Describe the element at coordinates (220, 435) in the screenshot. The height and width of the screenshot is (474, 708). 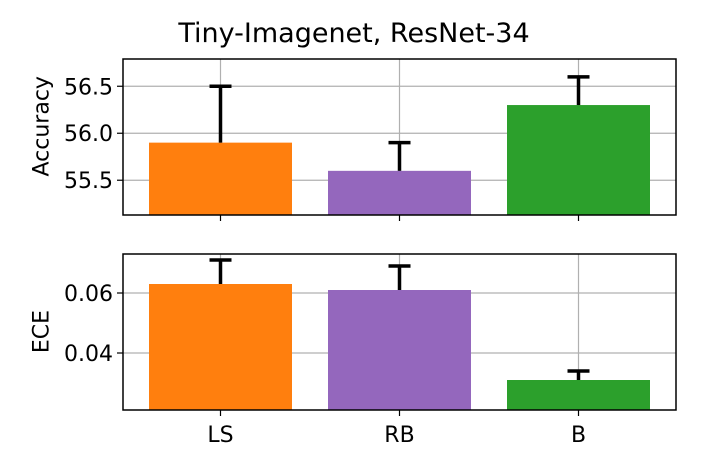
I see `xtick-label: LS` at that location.